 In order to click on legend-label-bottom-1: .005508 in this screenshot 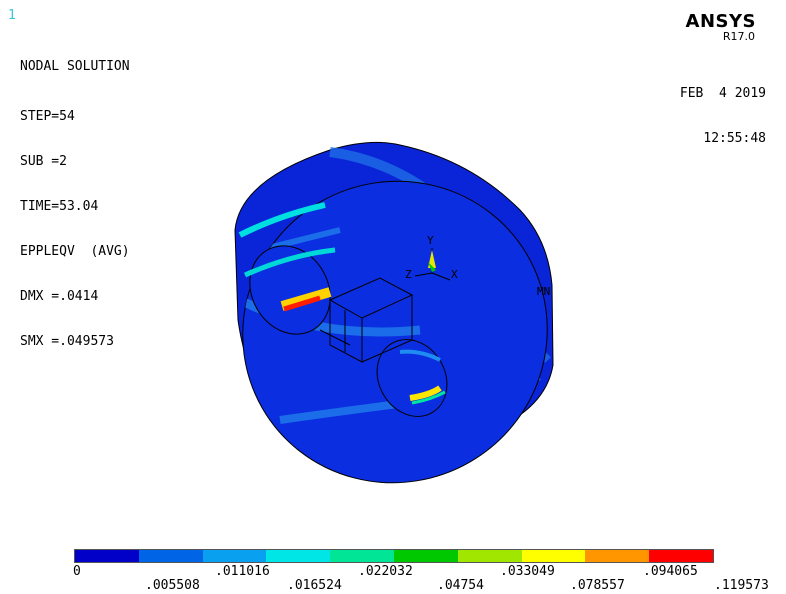, I will do `click(172, 585)`.